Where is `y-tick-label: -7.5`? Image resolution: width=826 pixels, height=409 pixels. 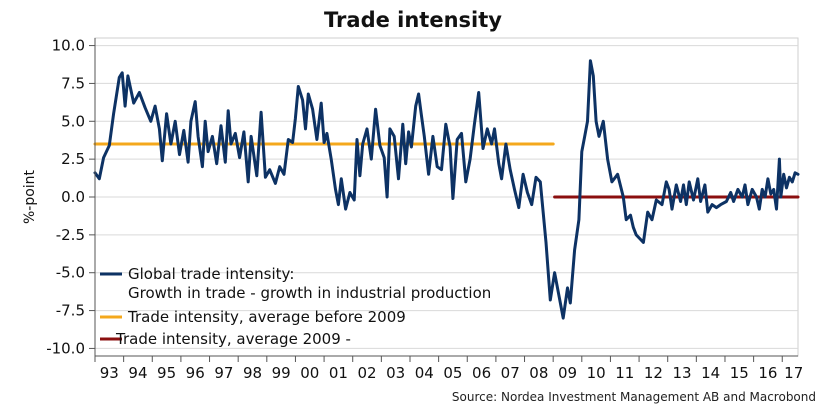 y-tick-label: -7.5 is located at coordinates (70, 311).